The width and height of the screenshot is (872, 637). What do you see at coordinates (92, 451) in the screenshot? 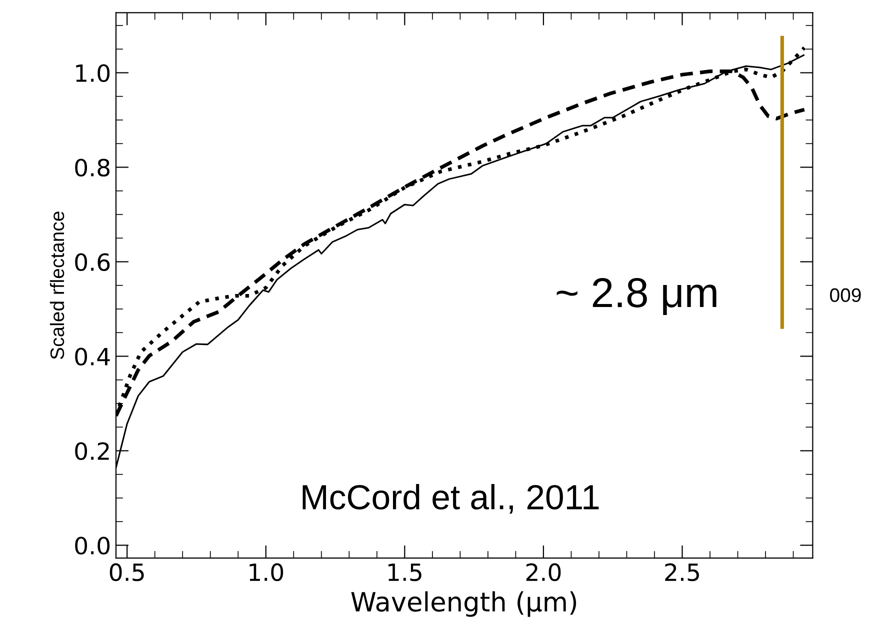
I see `y-tick-label: 0.2` at bounding box center [92, 451].